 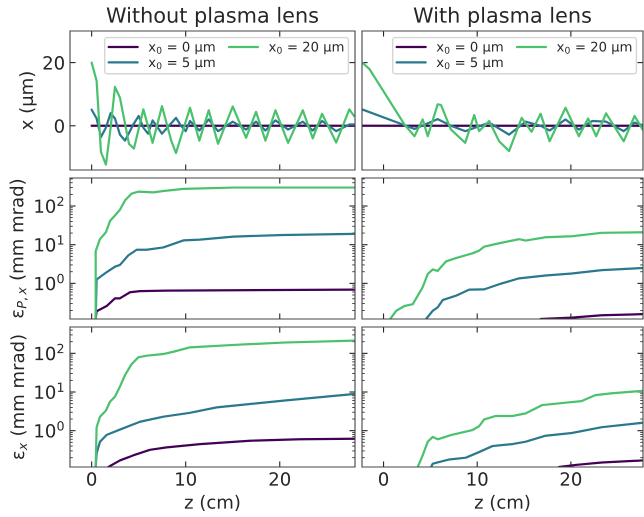 I want to click on chart-title: With plasma lens, so click(x=502, y=16).